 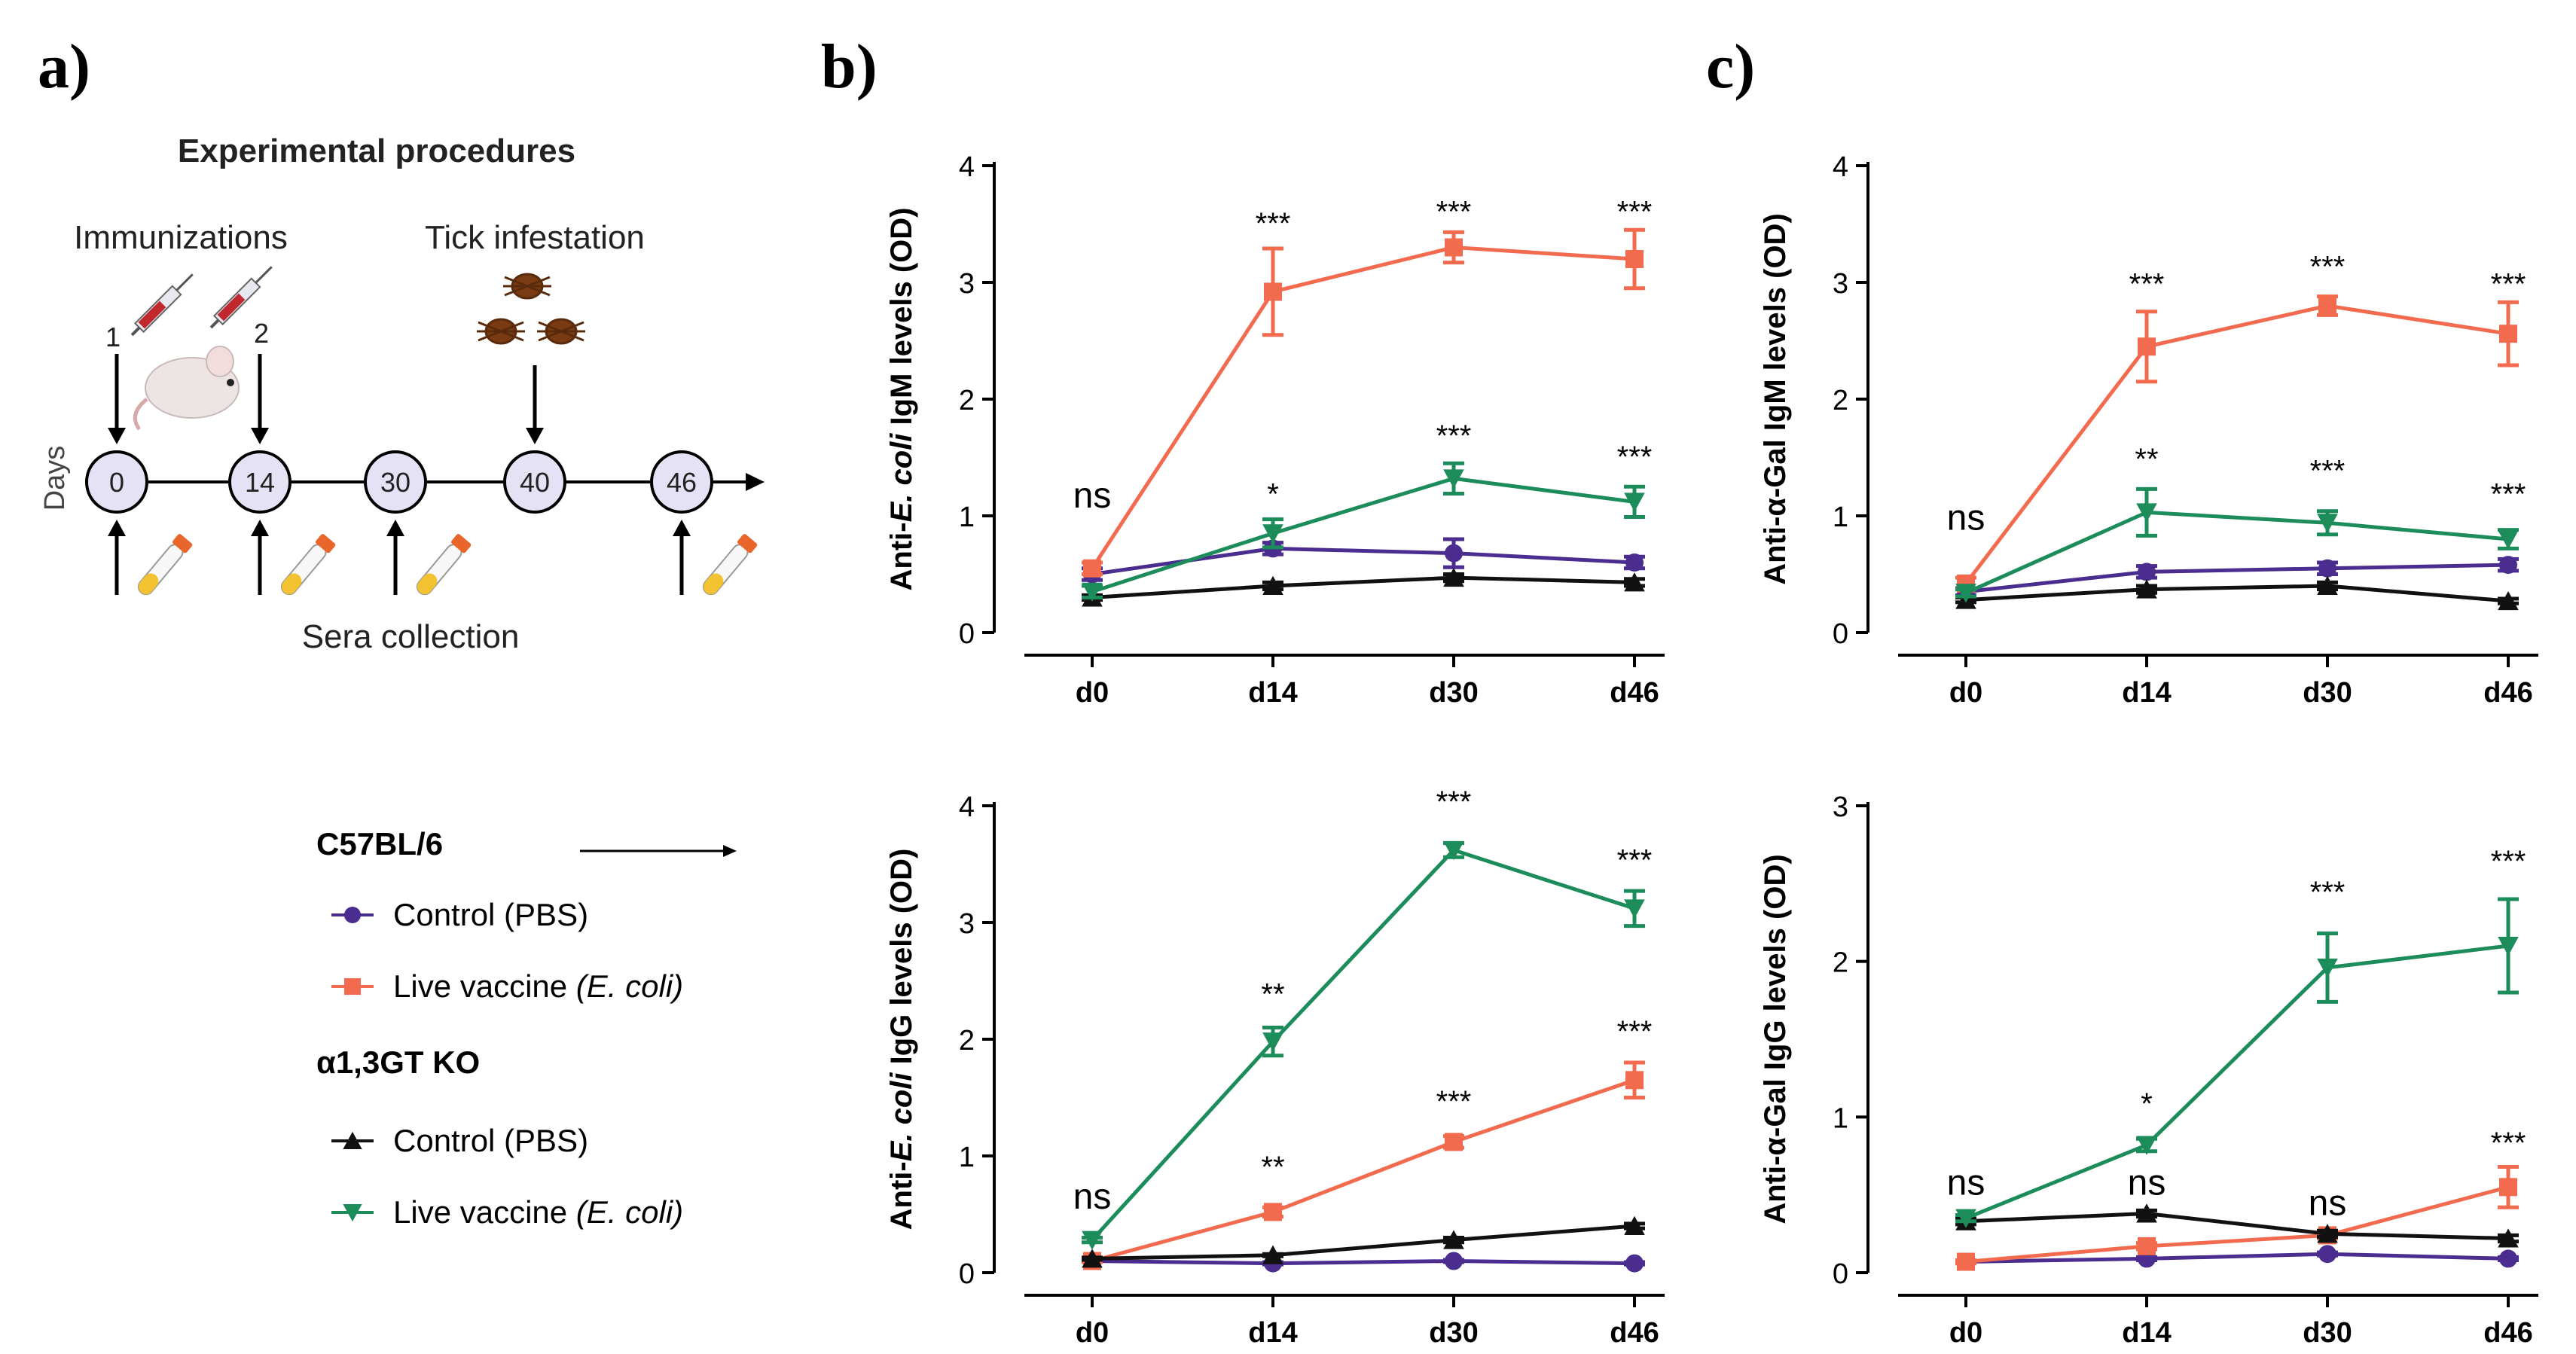 What do you see at coordinates (730, 851) in the screenshot?
I see `legend-arrowhead` at bounding box center [730, 851].